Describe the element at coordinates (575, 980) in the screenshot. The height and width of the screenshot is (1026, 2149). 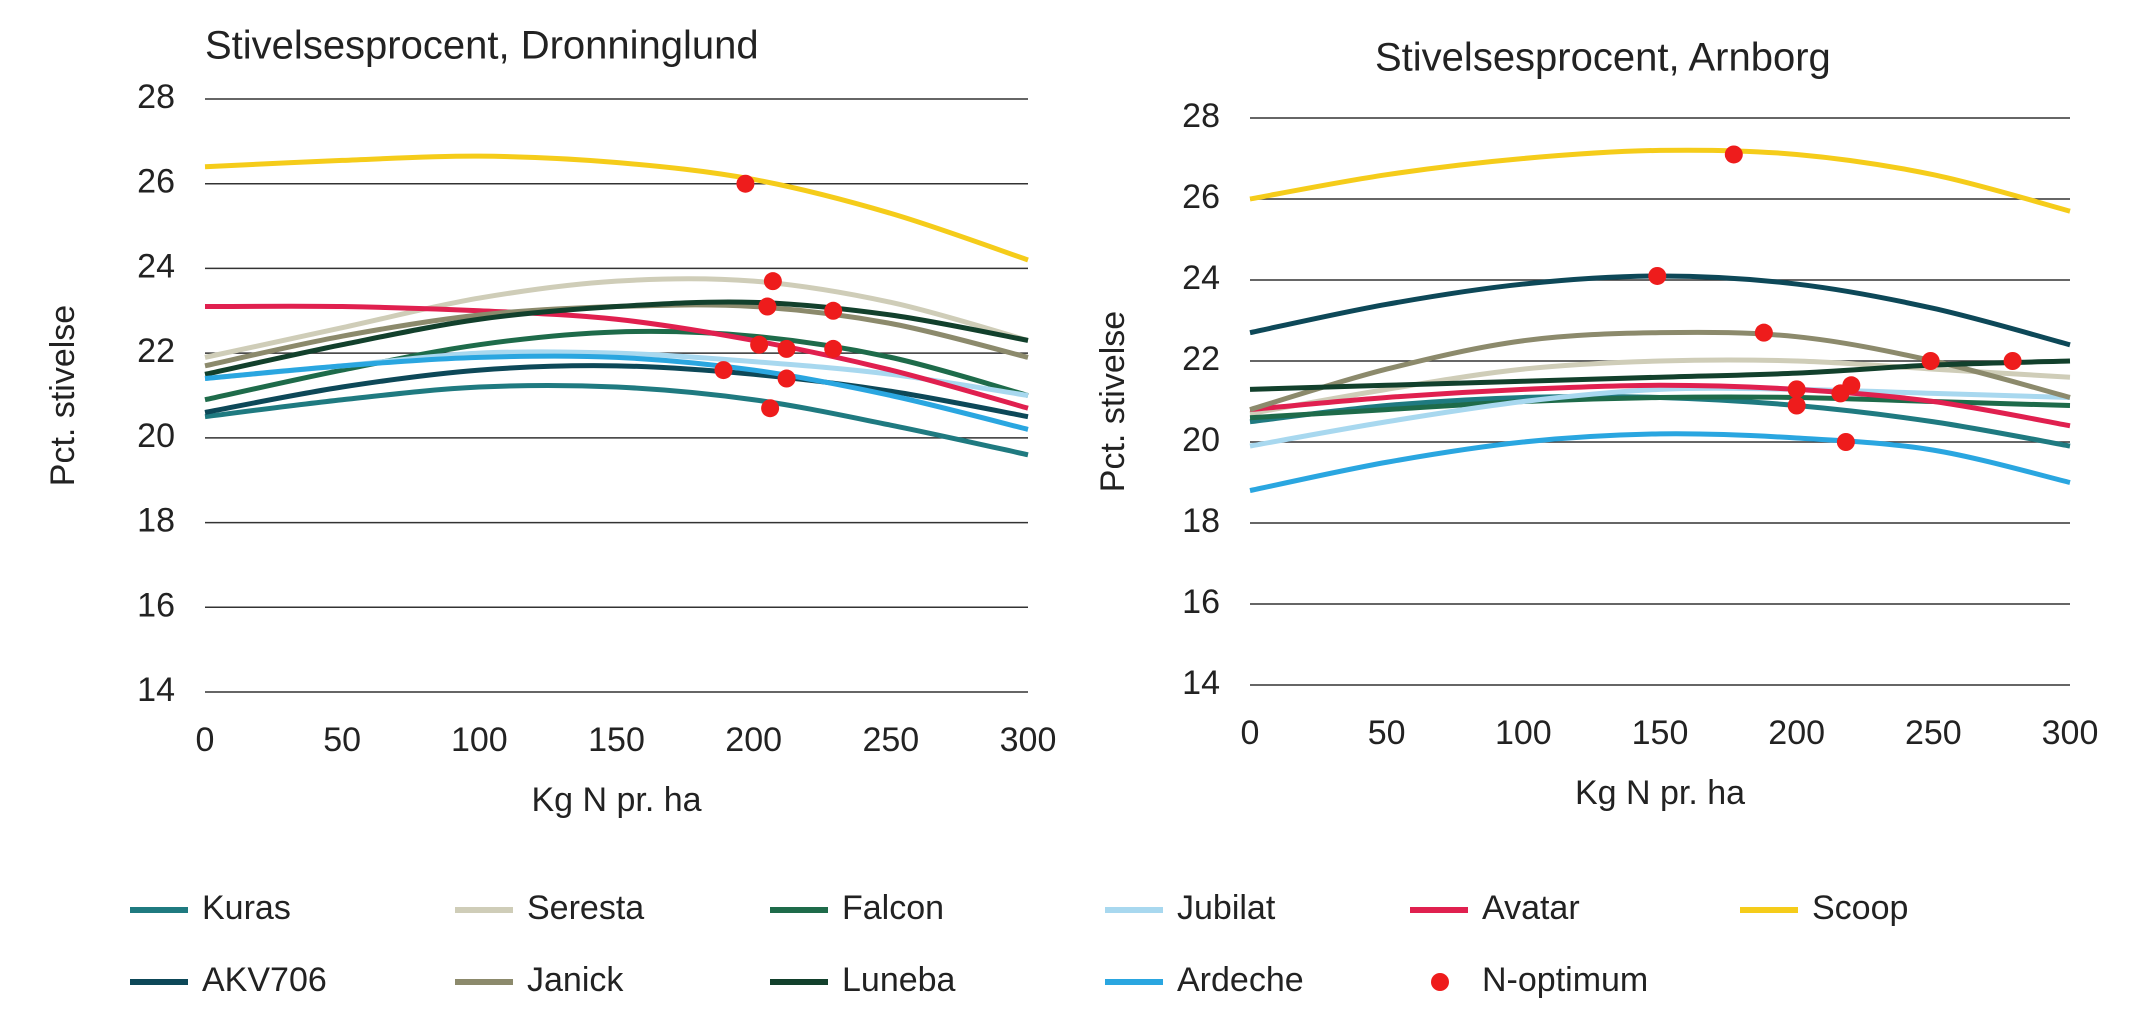
I see `legend-label: Janick` at that location.